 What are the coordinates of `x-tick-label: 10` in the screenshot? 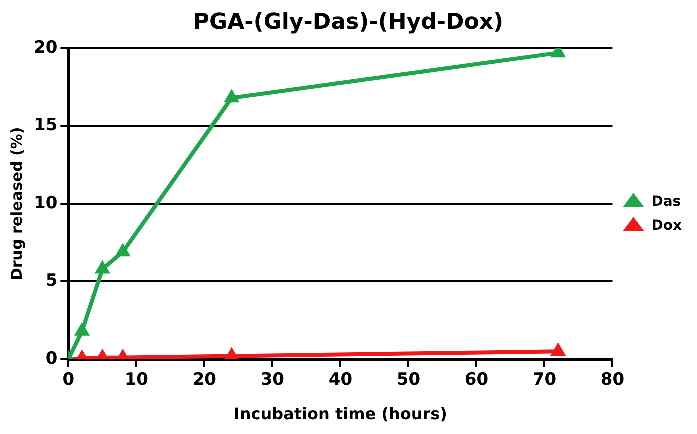 It's located at (136, 380).